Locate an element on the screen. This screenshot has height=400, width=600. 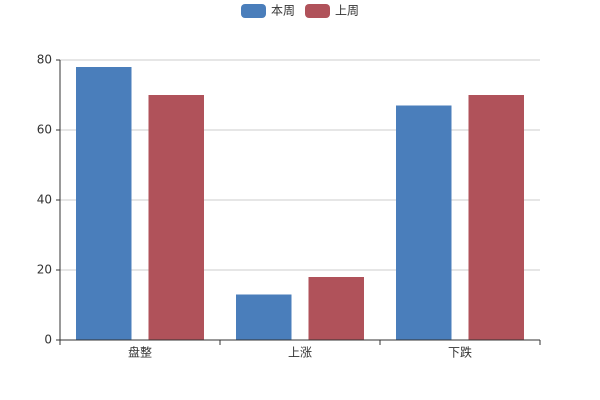
y-tick-label: 40 is located at coordinates (44, 200).